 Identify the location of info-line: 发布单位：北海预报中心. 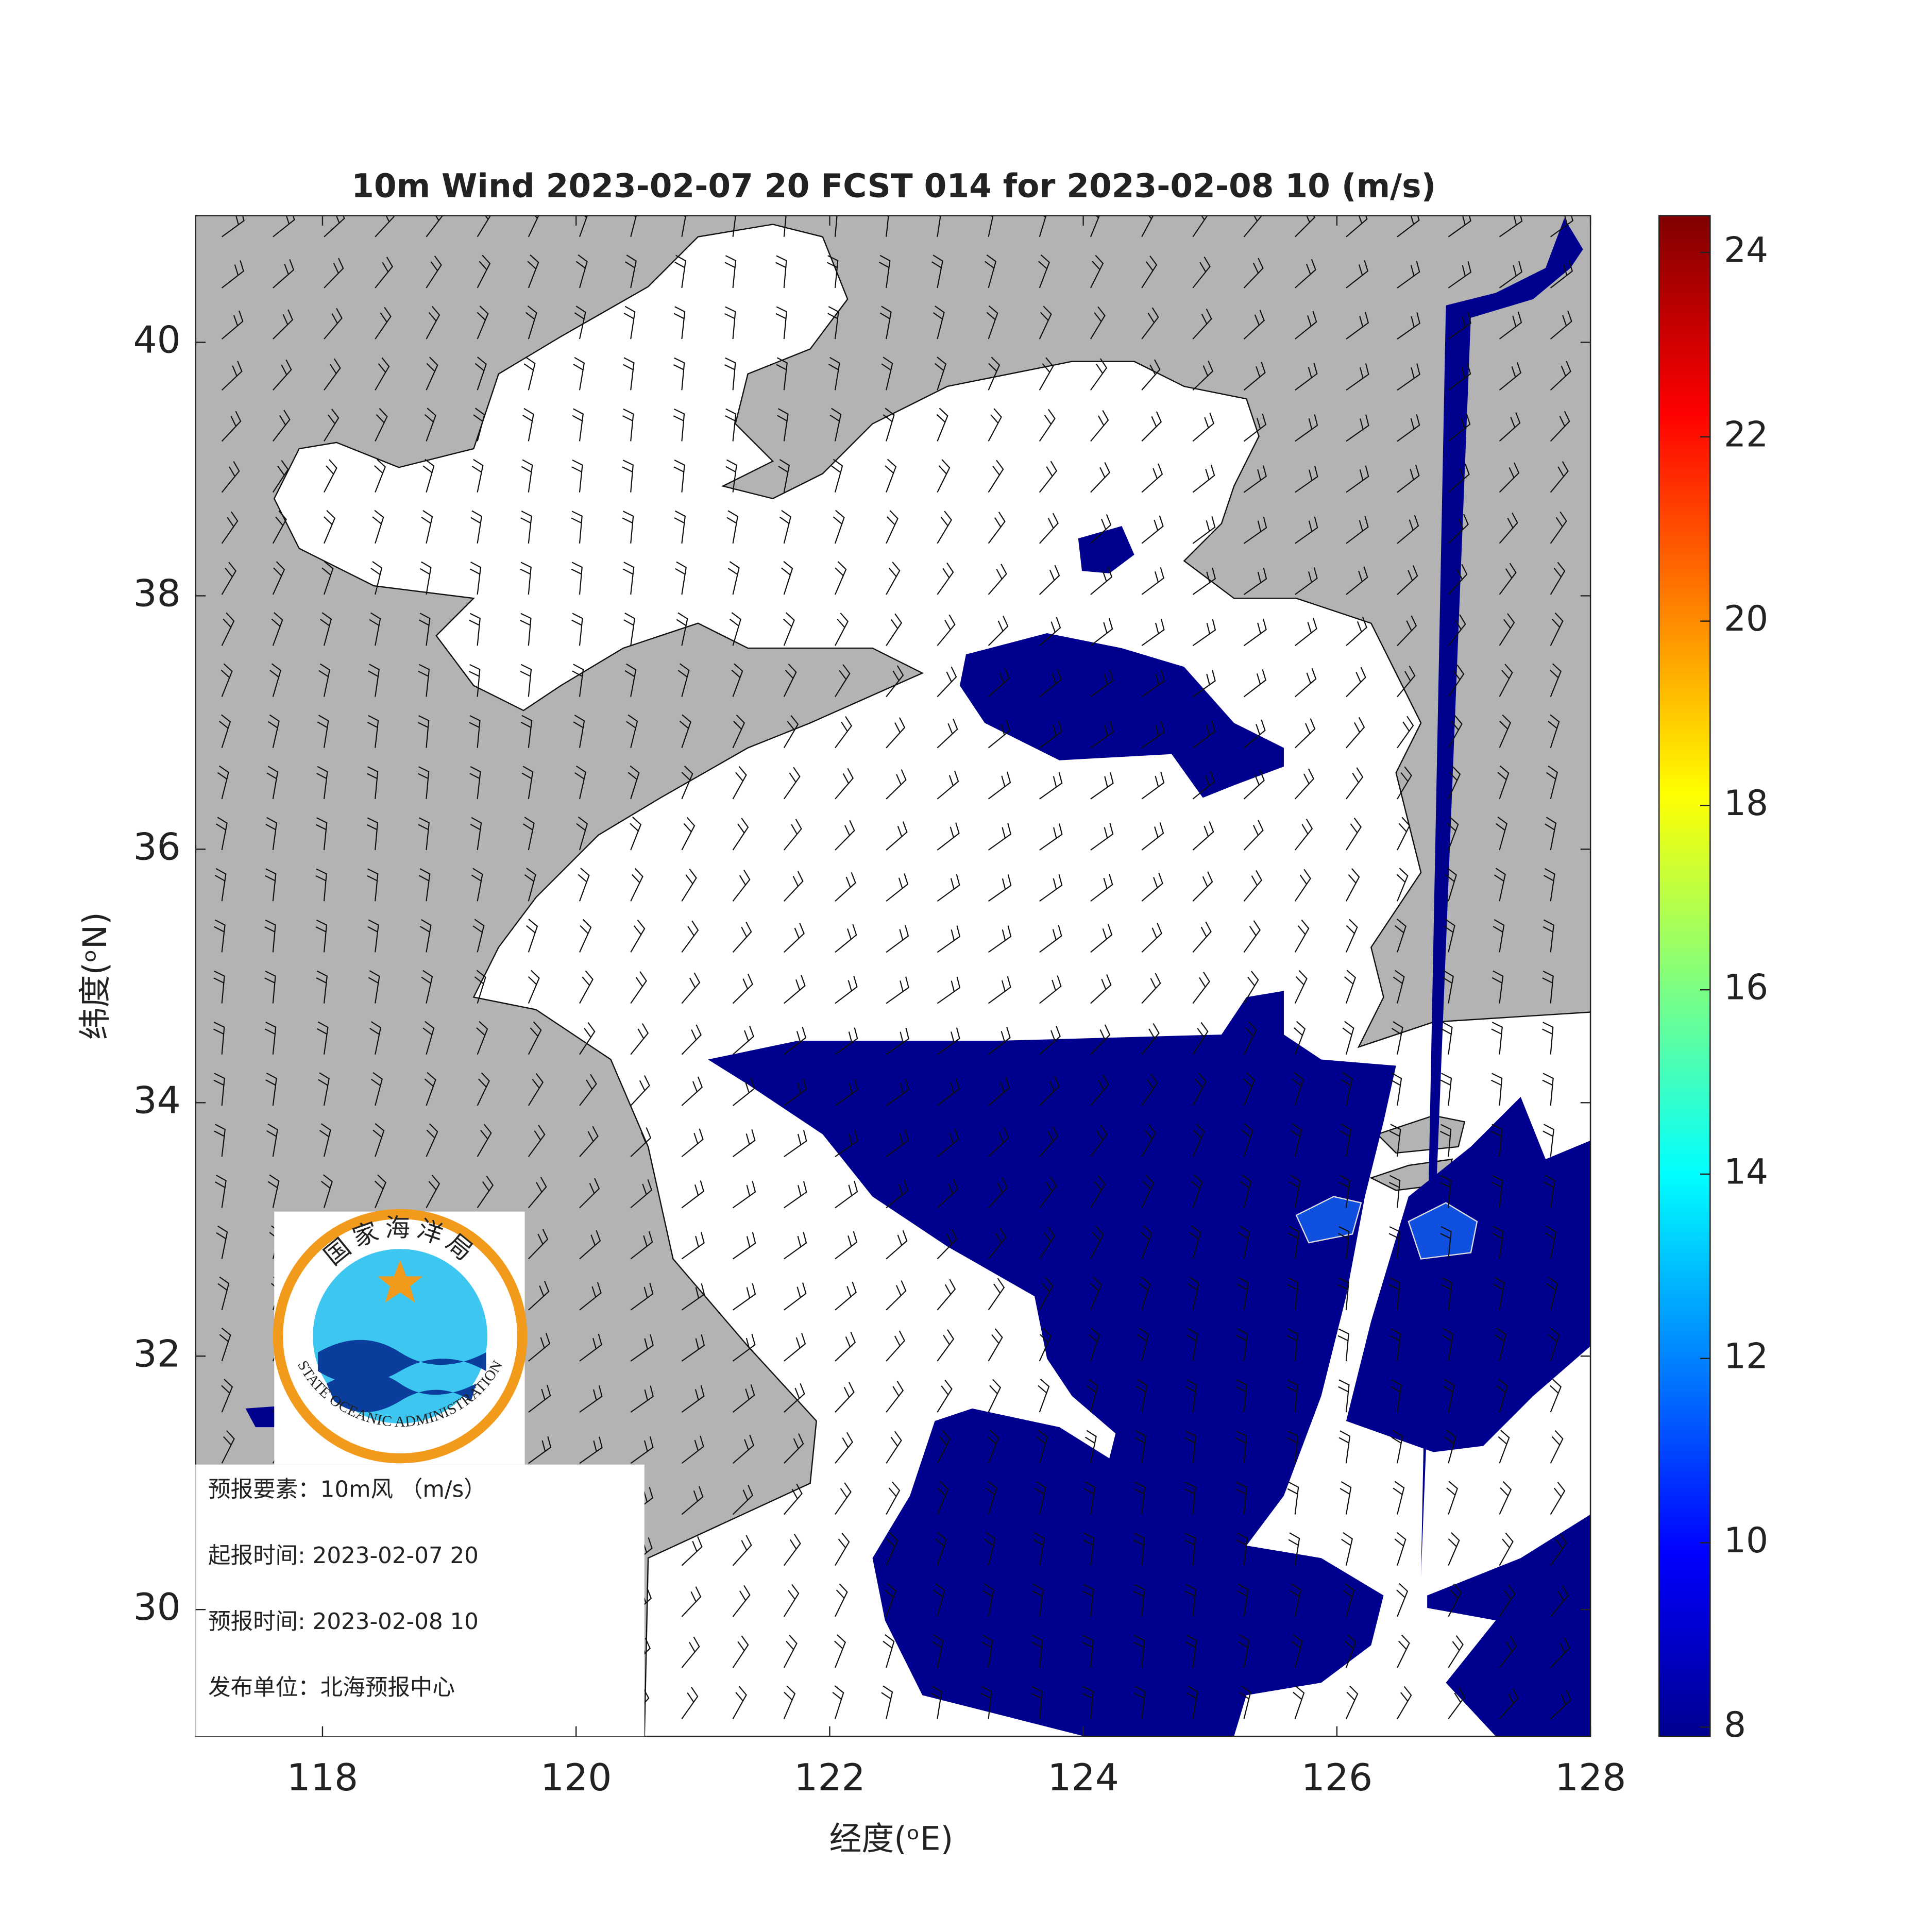
(331, 1688).